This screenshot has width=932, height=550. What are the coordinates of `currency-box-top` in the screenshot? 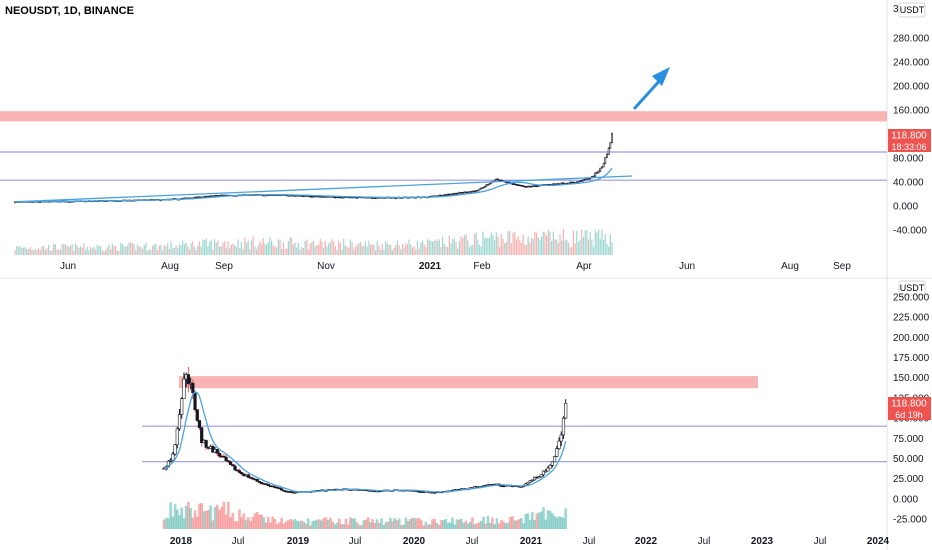 It's located at (912, 10).